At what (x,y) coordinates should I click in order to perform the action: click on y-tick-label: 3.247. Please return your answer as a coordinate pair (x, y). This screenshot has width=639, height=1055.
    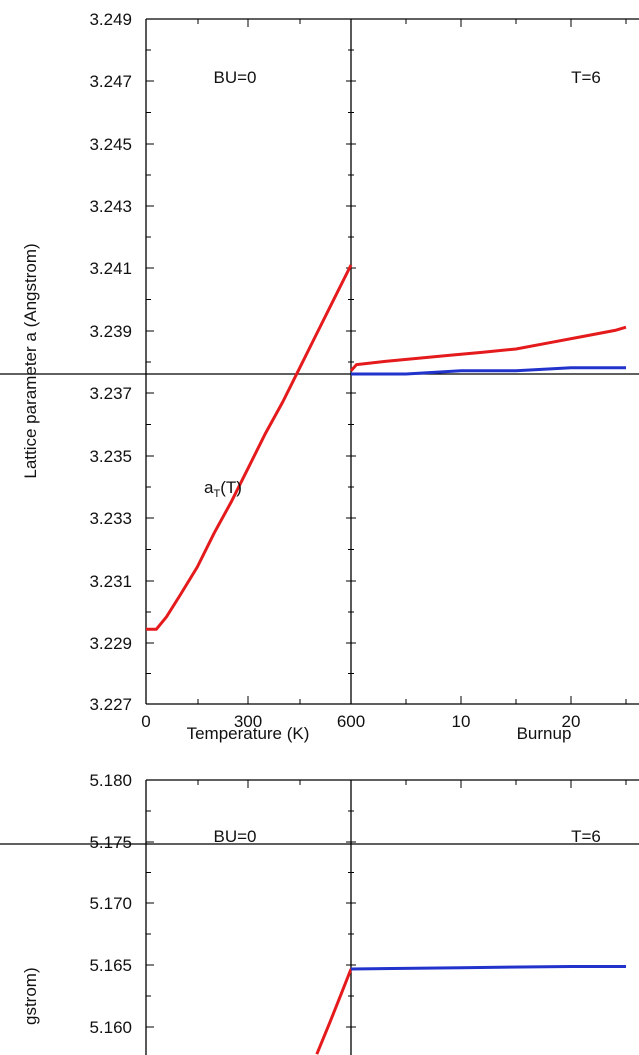
    Looking at the image, I should click on (110, 81).